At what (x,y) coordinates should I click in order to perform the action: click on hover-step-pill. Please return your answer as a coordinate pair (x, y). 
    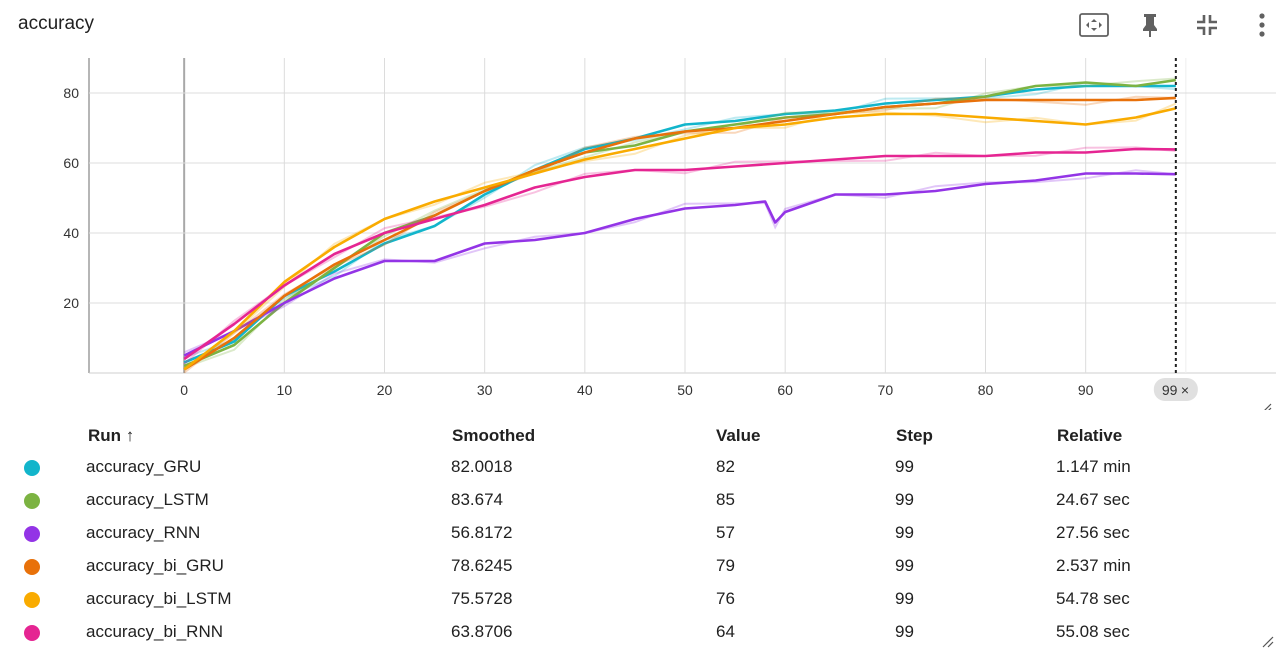
    Looking at the image, I should click on (1175, 389).